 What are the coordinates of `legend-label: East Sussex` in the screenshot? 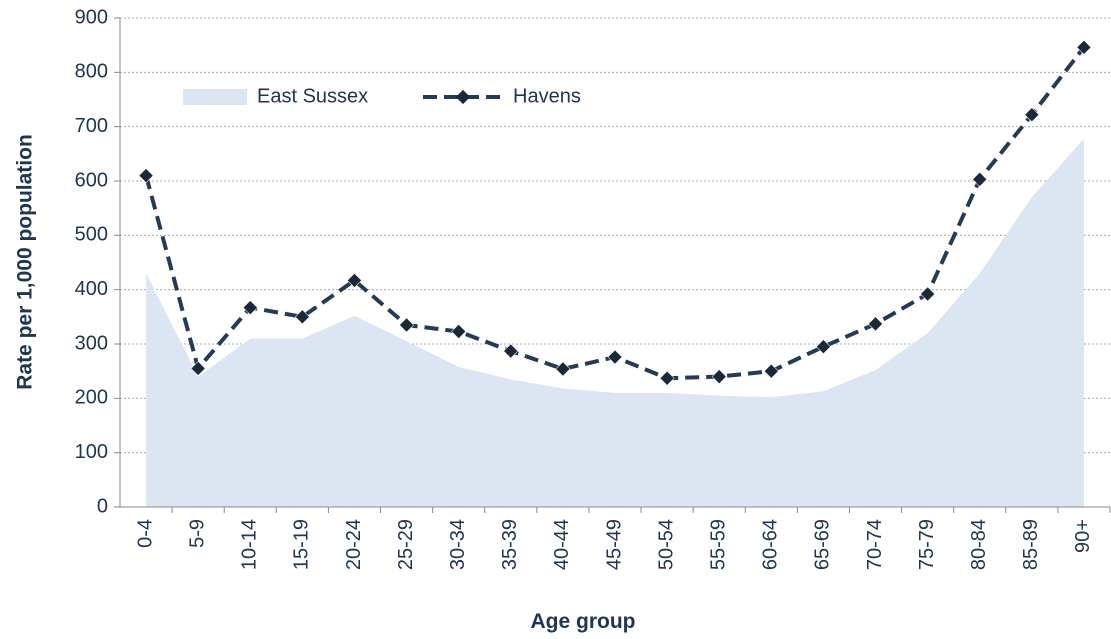 It's located at (312, 96).